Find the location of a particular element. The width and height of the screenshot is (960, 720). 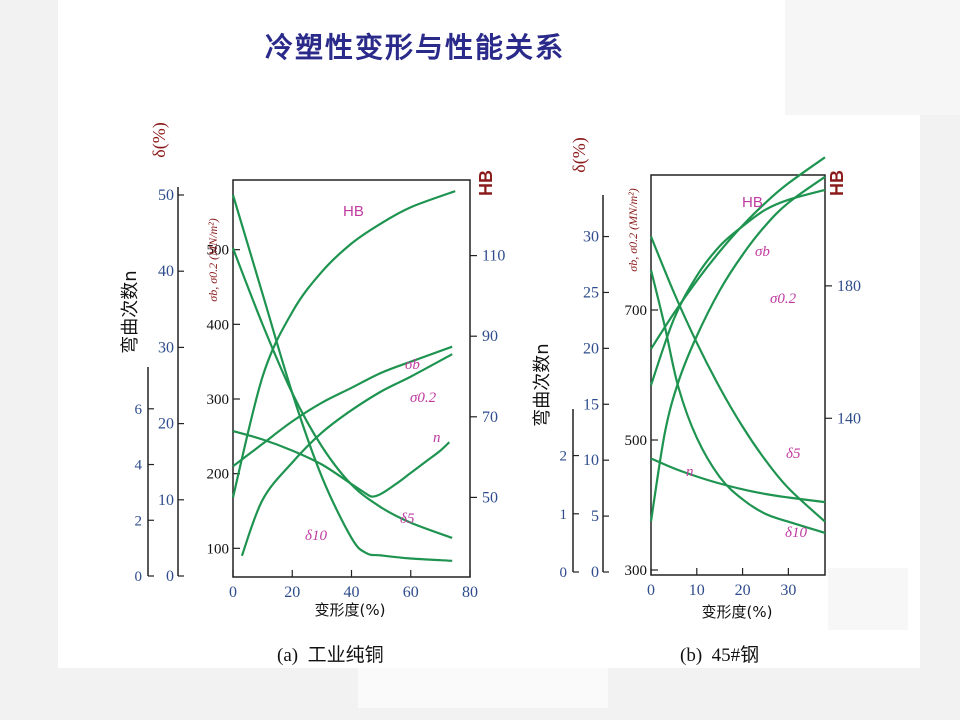

chart-a-series-sigma-02-line is located at coordinates (346, 455).